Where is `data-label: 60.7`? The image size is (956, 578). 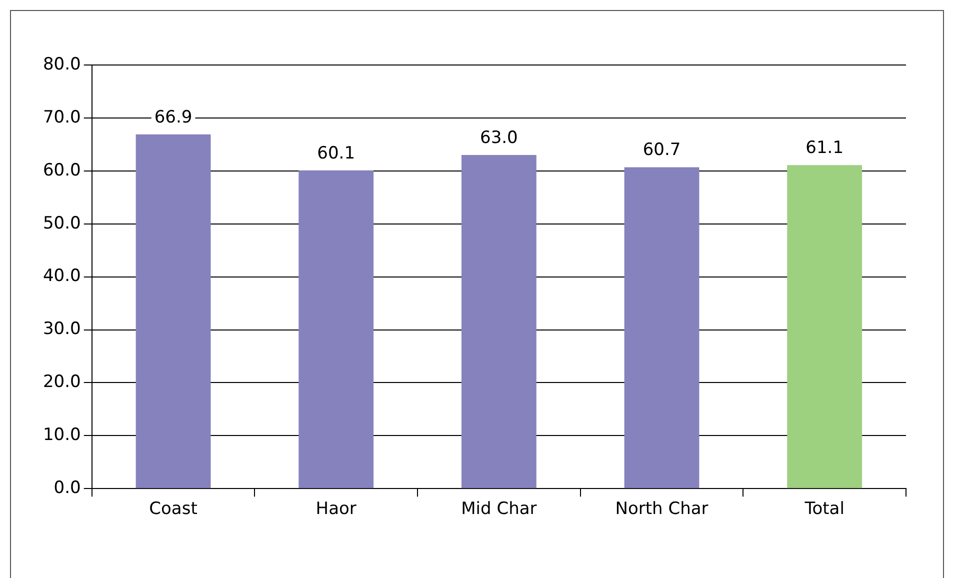
data-label: 60.7 is located at coordinates (661, 150).